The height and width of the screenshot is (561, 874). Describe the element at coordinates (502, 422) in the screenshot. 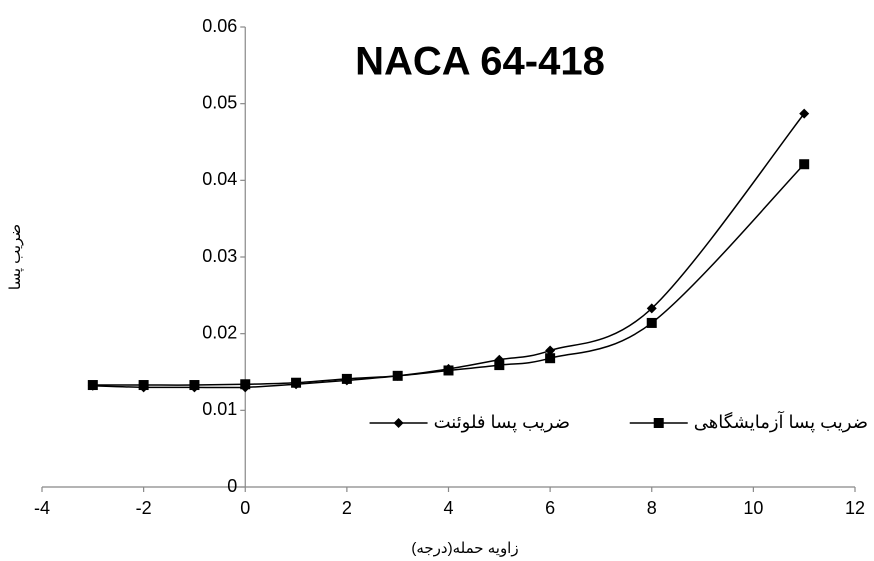

I see `legend-label: ضریب پسا فلوئنت` at that location.